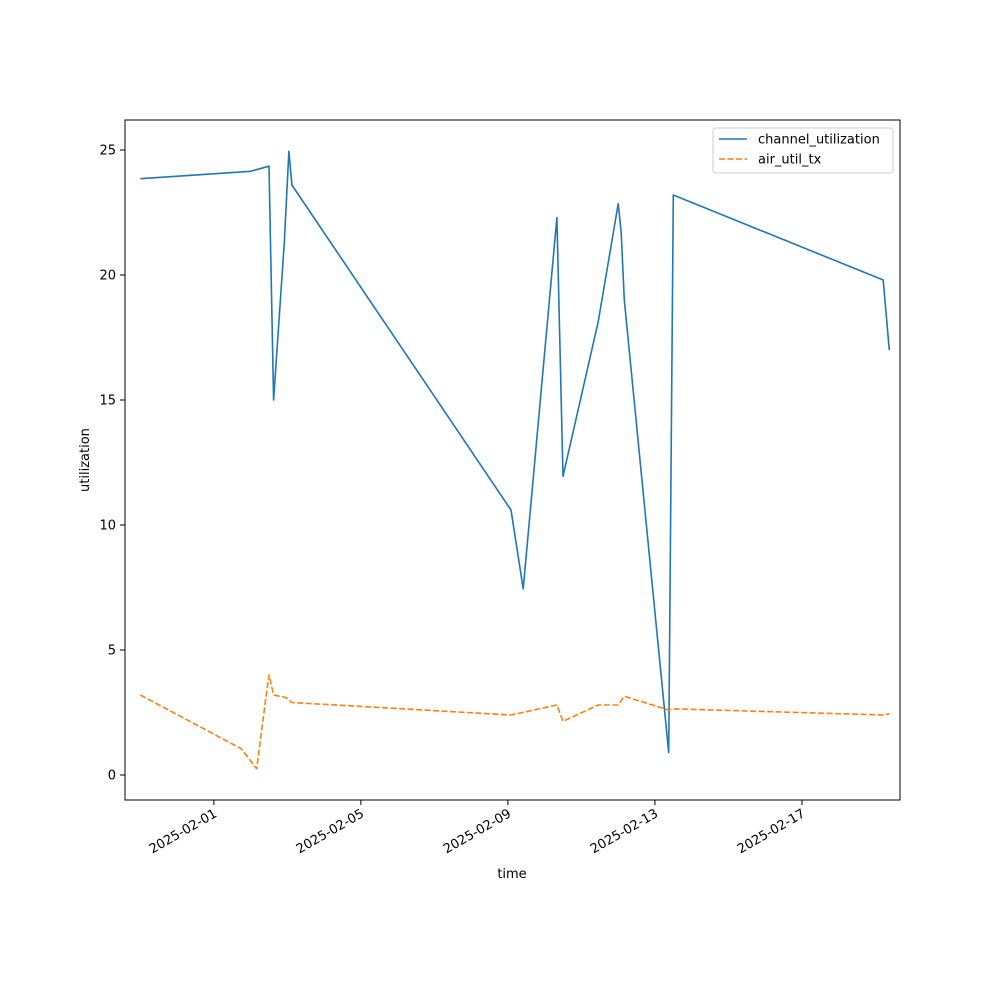 The width and height of the screenshot is (1000, 1000). What do you see at coordinates (107, 276) in the screenshot?
I see `y-tick-label: 20` at bounding box center [107, 276].